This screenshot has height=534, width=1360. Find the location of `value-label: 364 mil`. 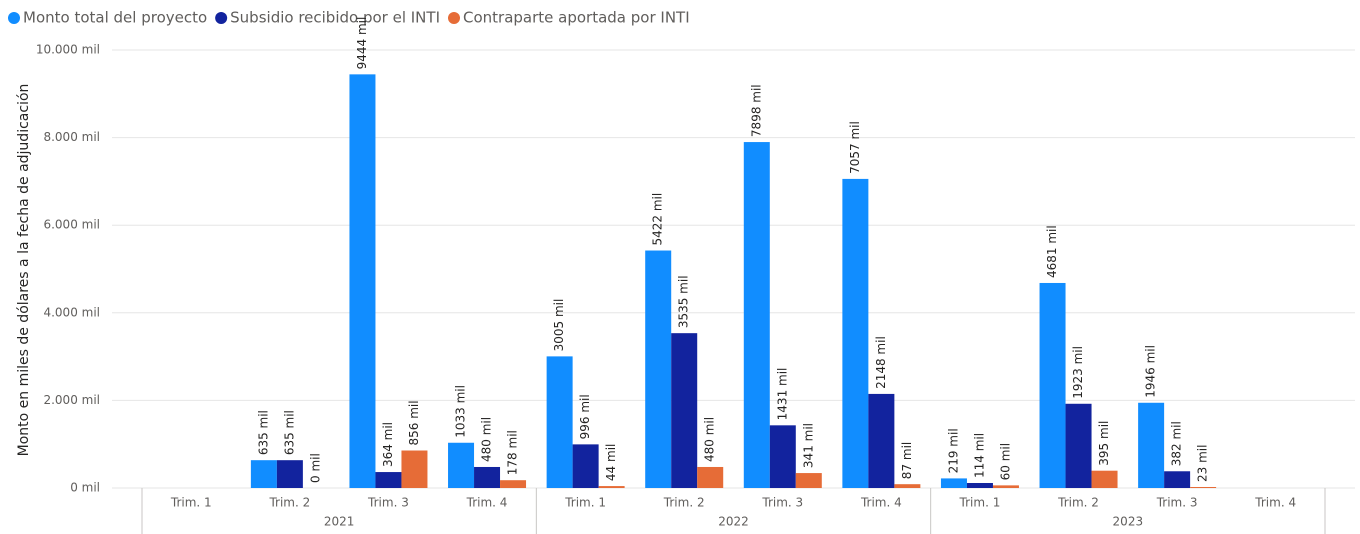

value-label: 364 mil is located at coordinates (388, 444).